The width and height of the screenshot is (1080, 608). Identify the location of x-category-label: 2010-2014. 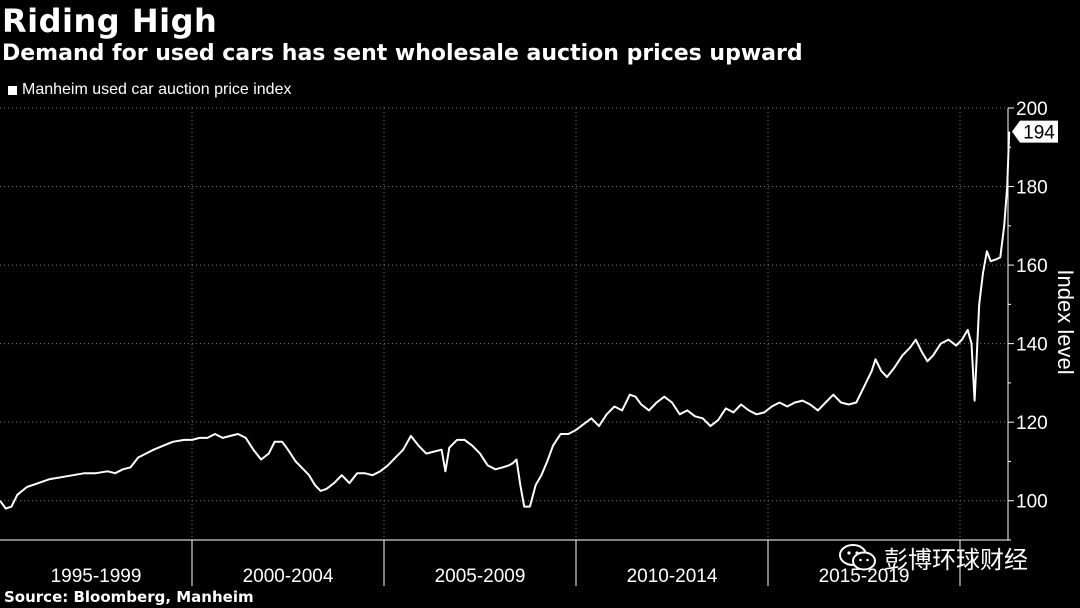
(672, 576).